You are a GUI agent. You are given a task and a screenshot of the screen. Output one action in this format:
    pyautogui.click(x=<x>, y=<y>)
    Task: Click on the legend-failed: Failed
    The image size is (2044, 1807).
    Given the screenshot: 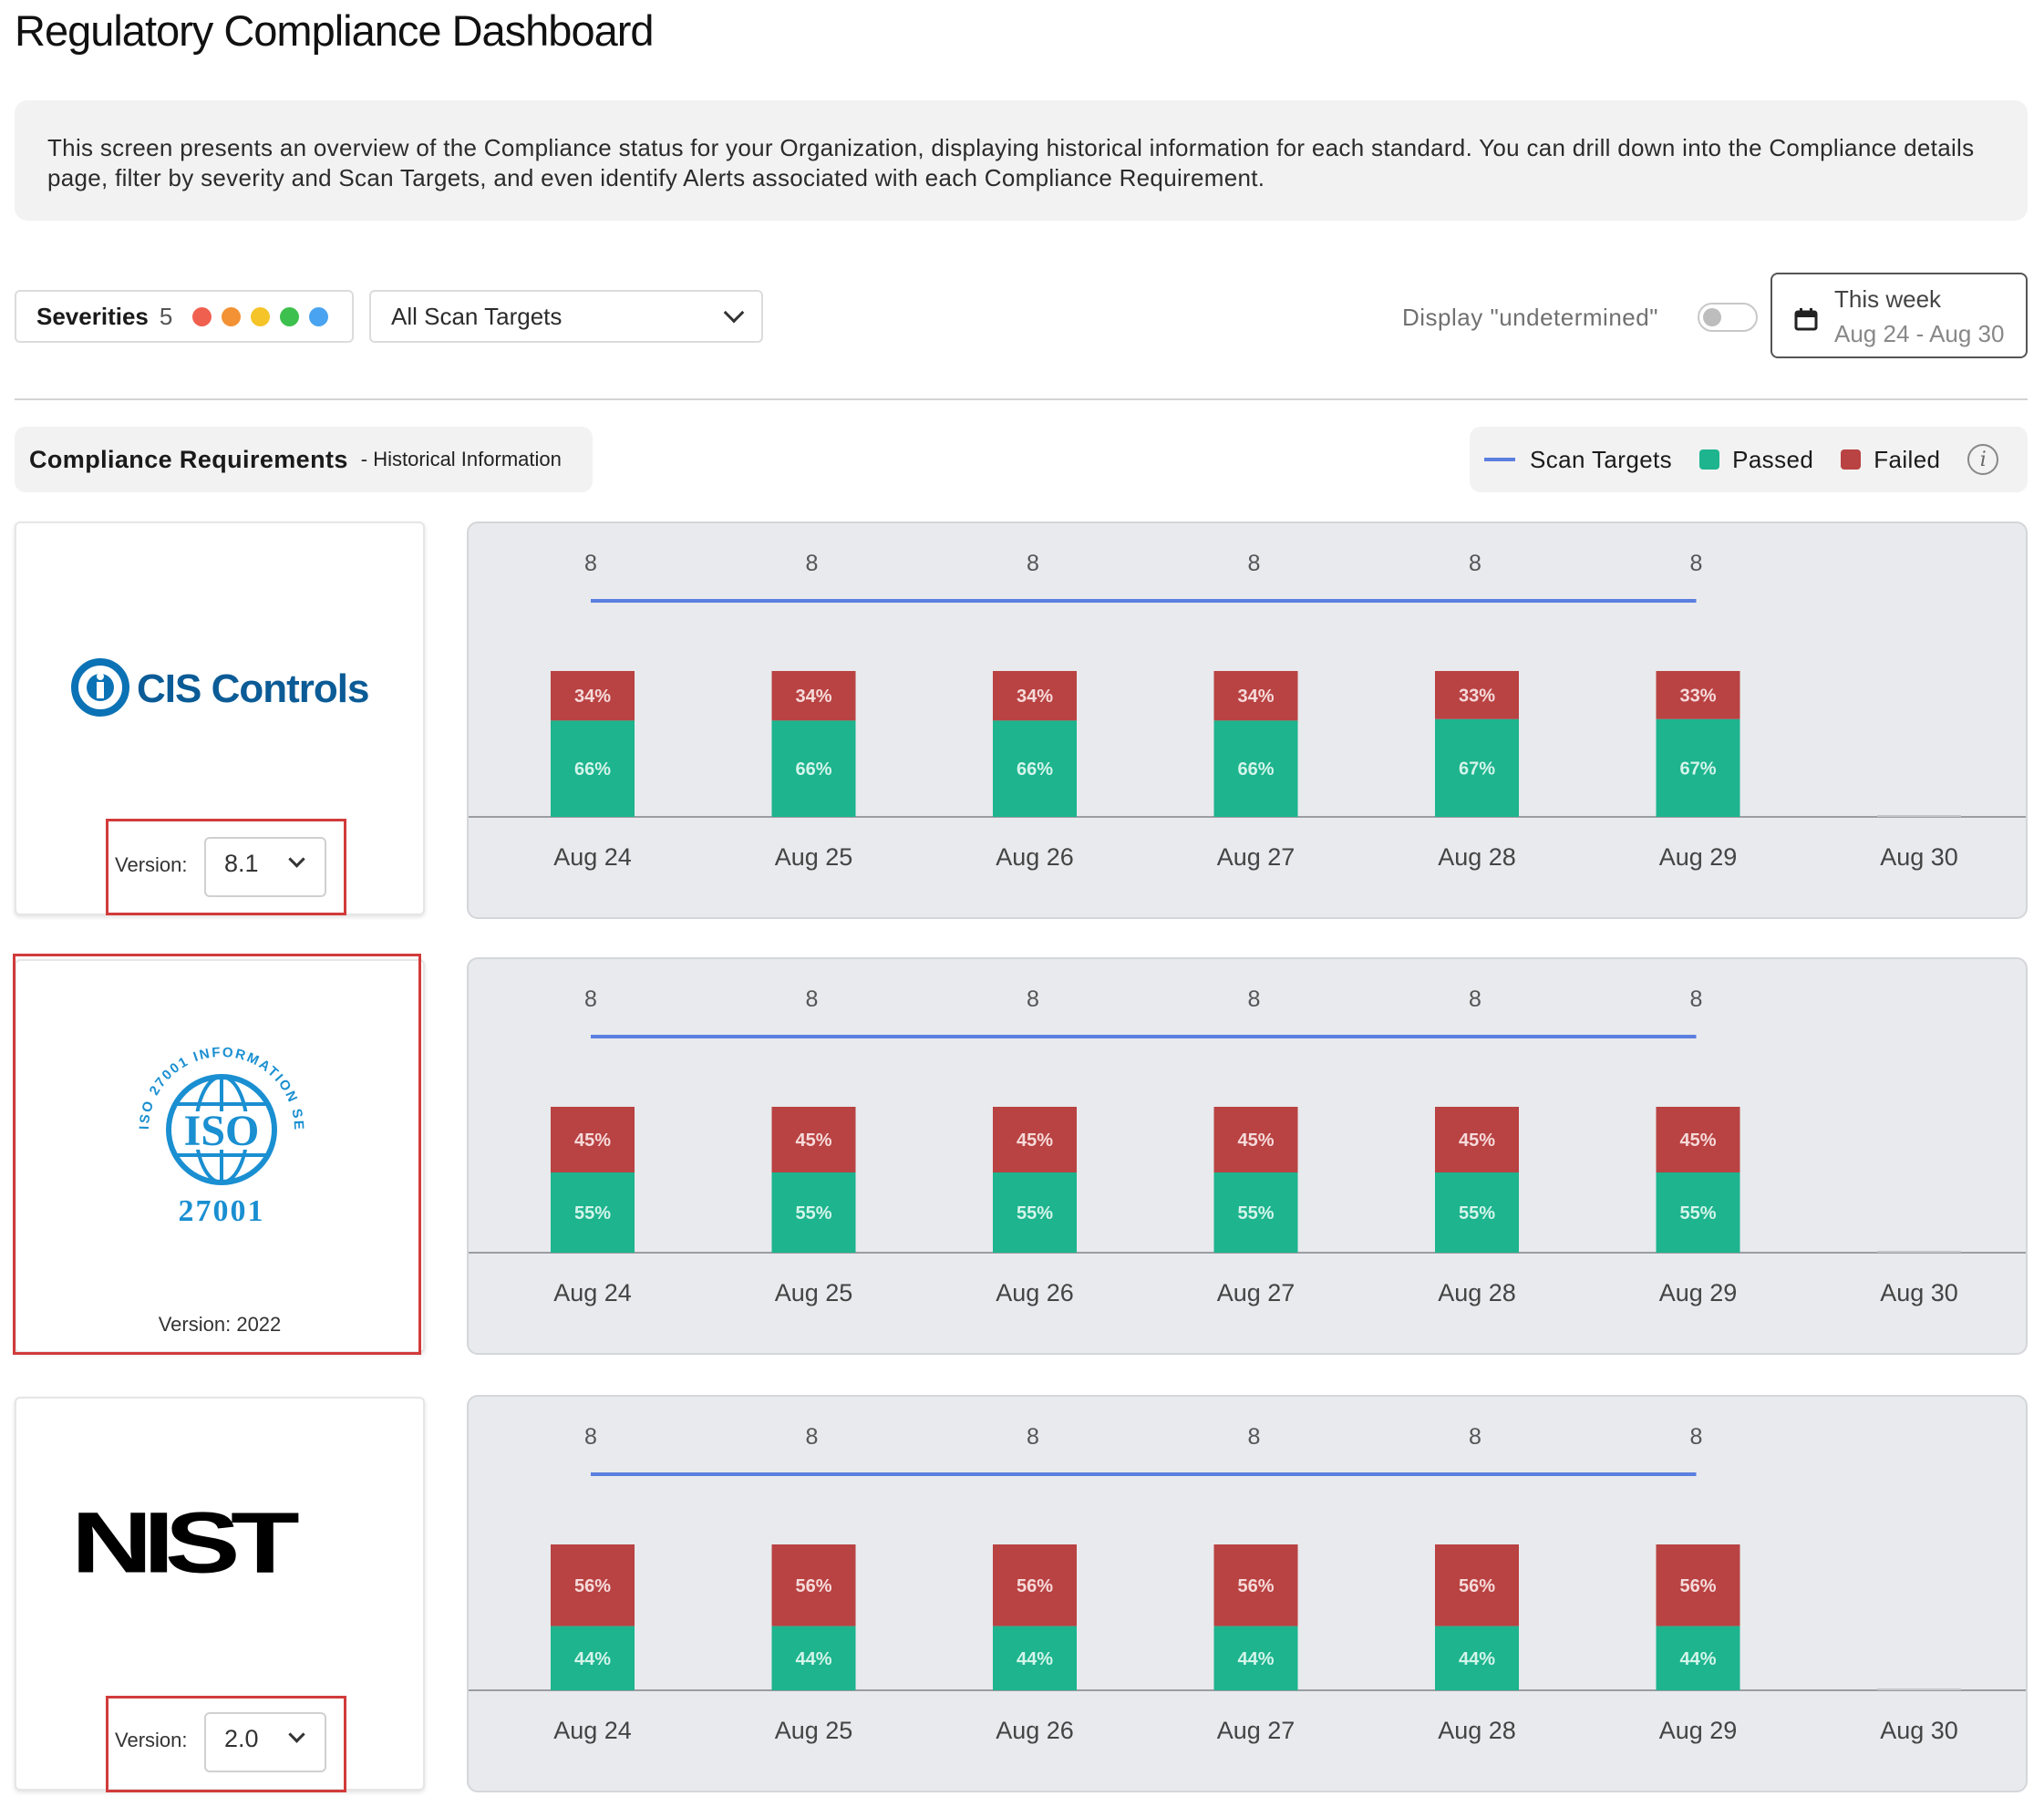 What is the action you would take?
    pyautogui.click(x=1890, y=460)
    